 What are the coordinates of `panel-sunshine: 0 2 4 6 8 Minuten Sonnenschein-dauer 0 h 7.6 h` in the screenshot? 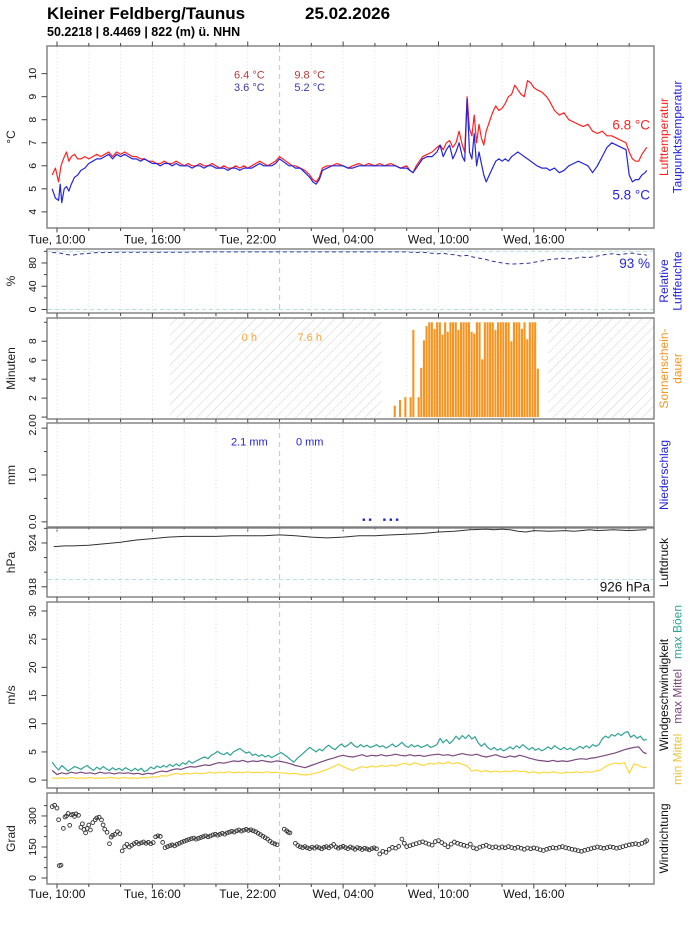 It's located at (344, 370).